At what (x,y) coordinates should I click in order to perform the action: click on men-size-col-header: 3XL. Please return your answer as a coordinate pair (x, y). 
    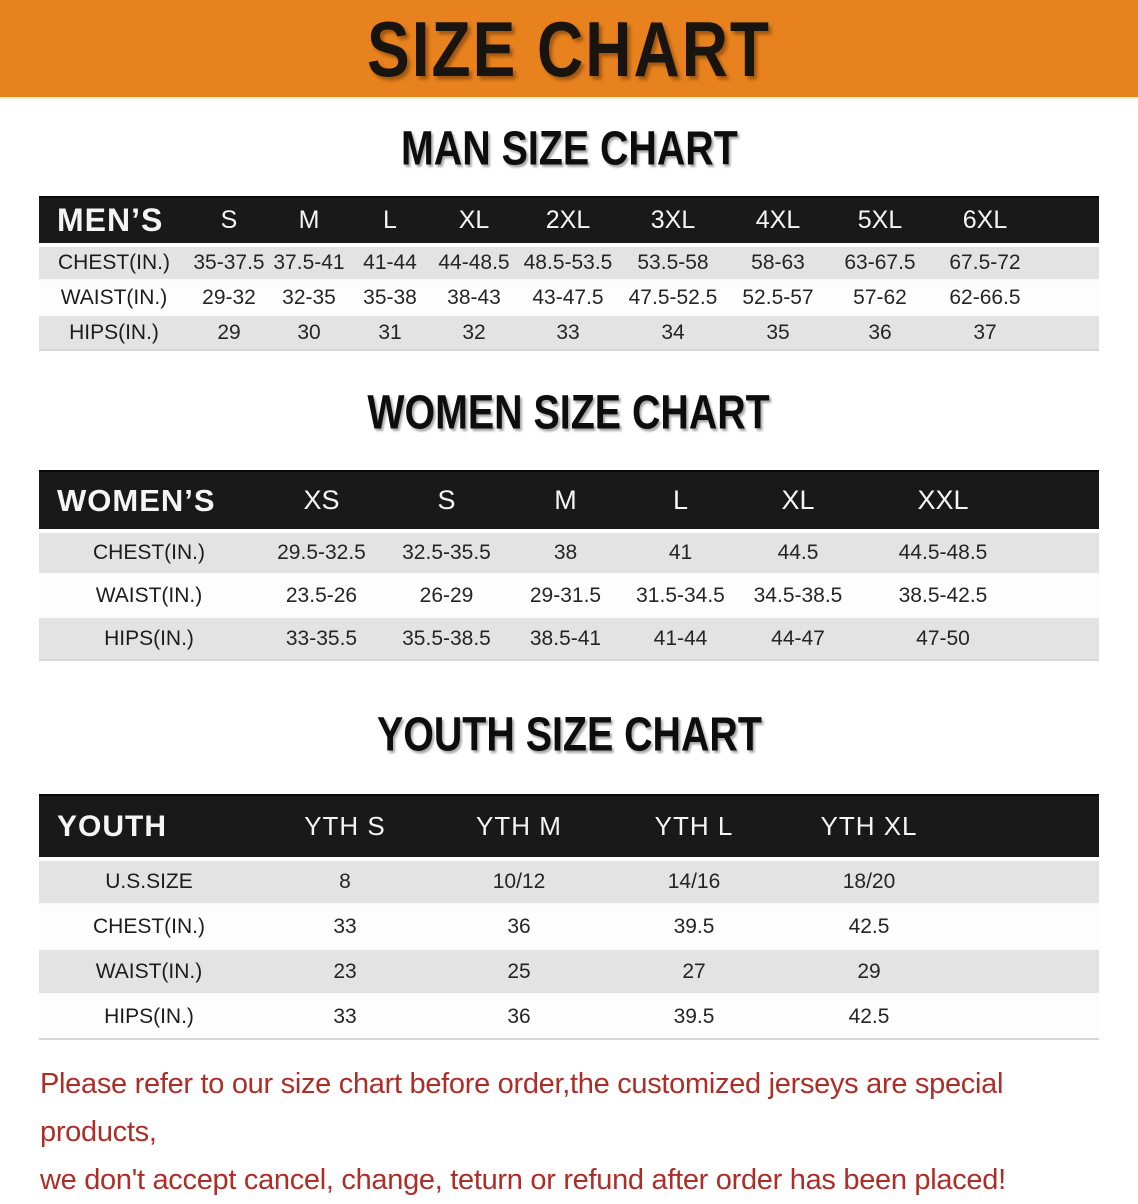
    Looking at the image, I should click on (673, 221).